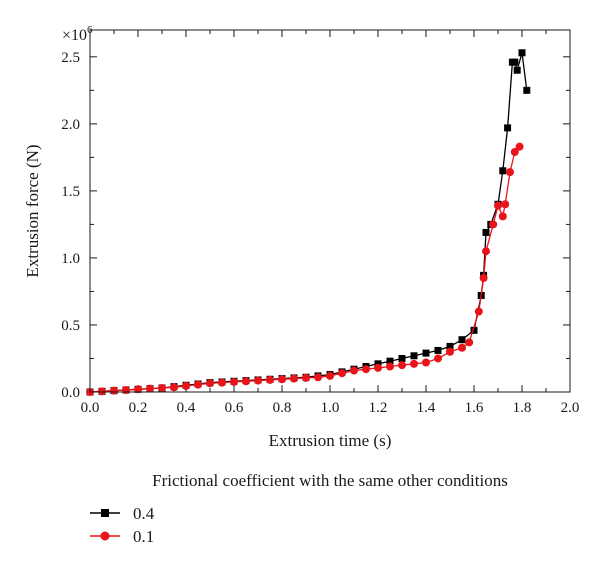 Image resolution: width=600 pixels, height=562 pixels. I want to click on x-tick-label: 0.8, so click(282, 408).